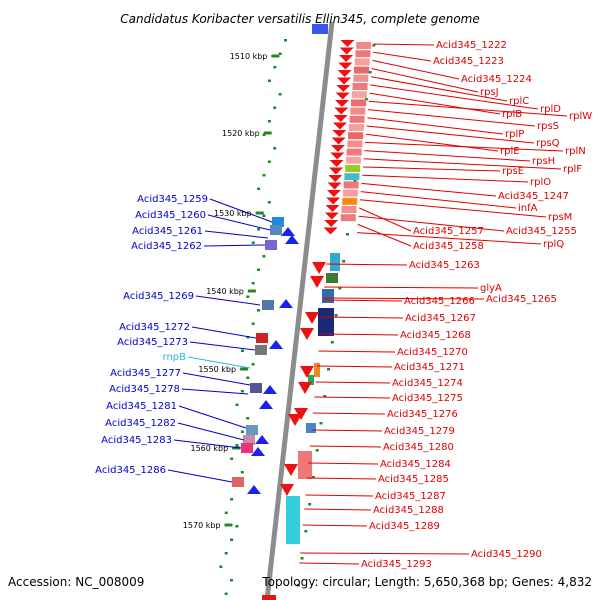 The width and height of the screenshot is (600, 600). I want to click on gene-label-right: Acid345_1263, so click(444, 265).